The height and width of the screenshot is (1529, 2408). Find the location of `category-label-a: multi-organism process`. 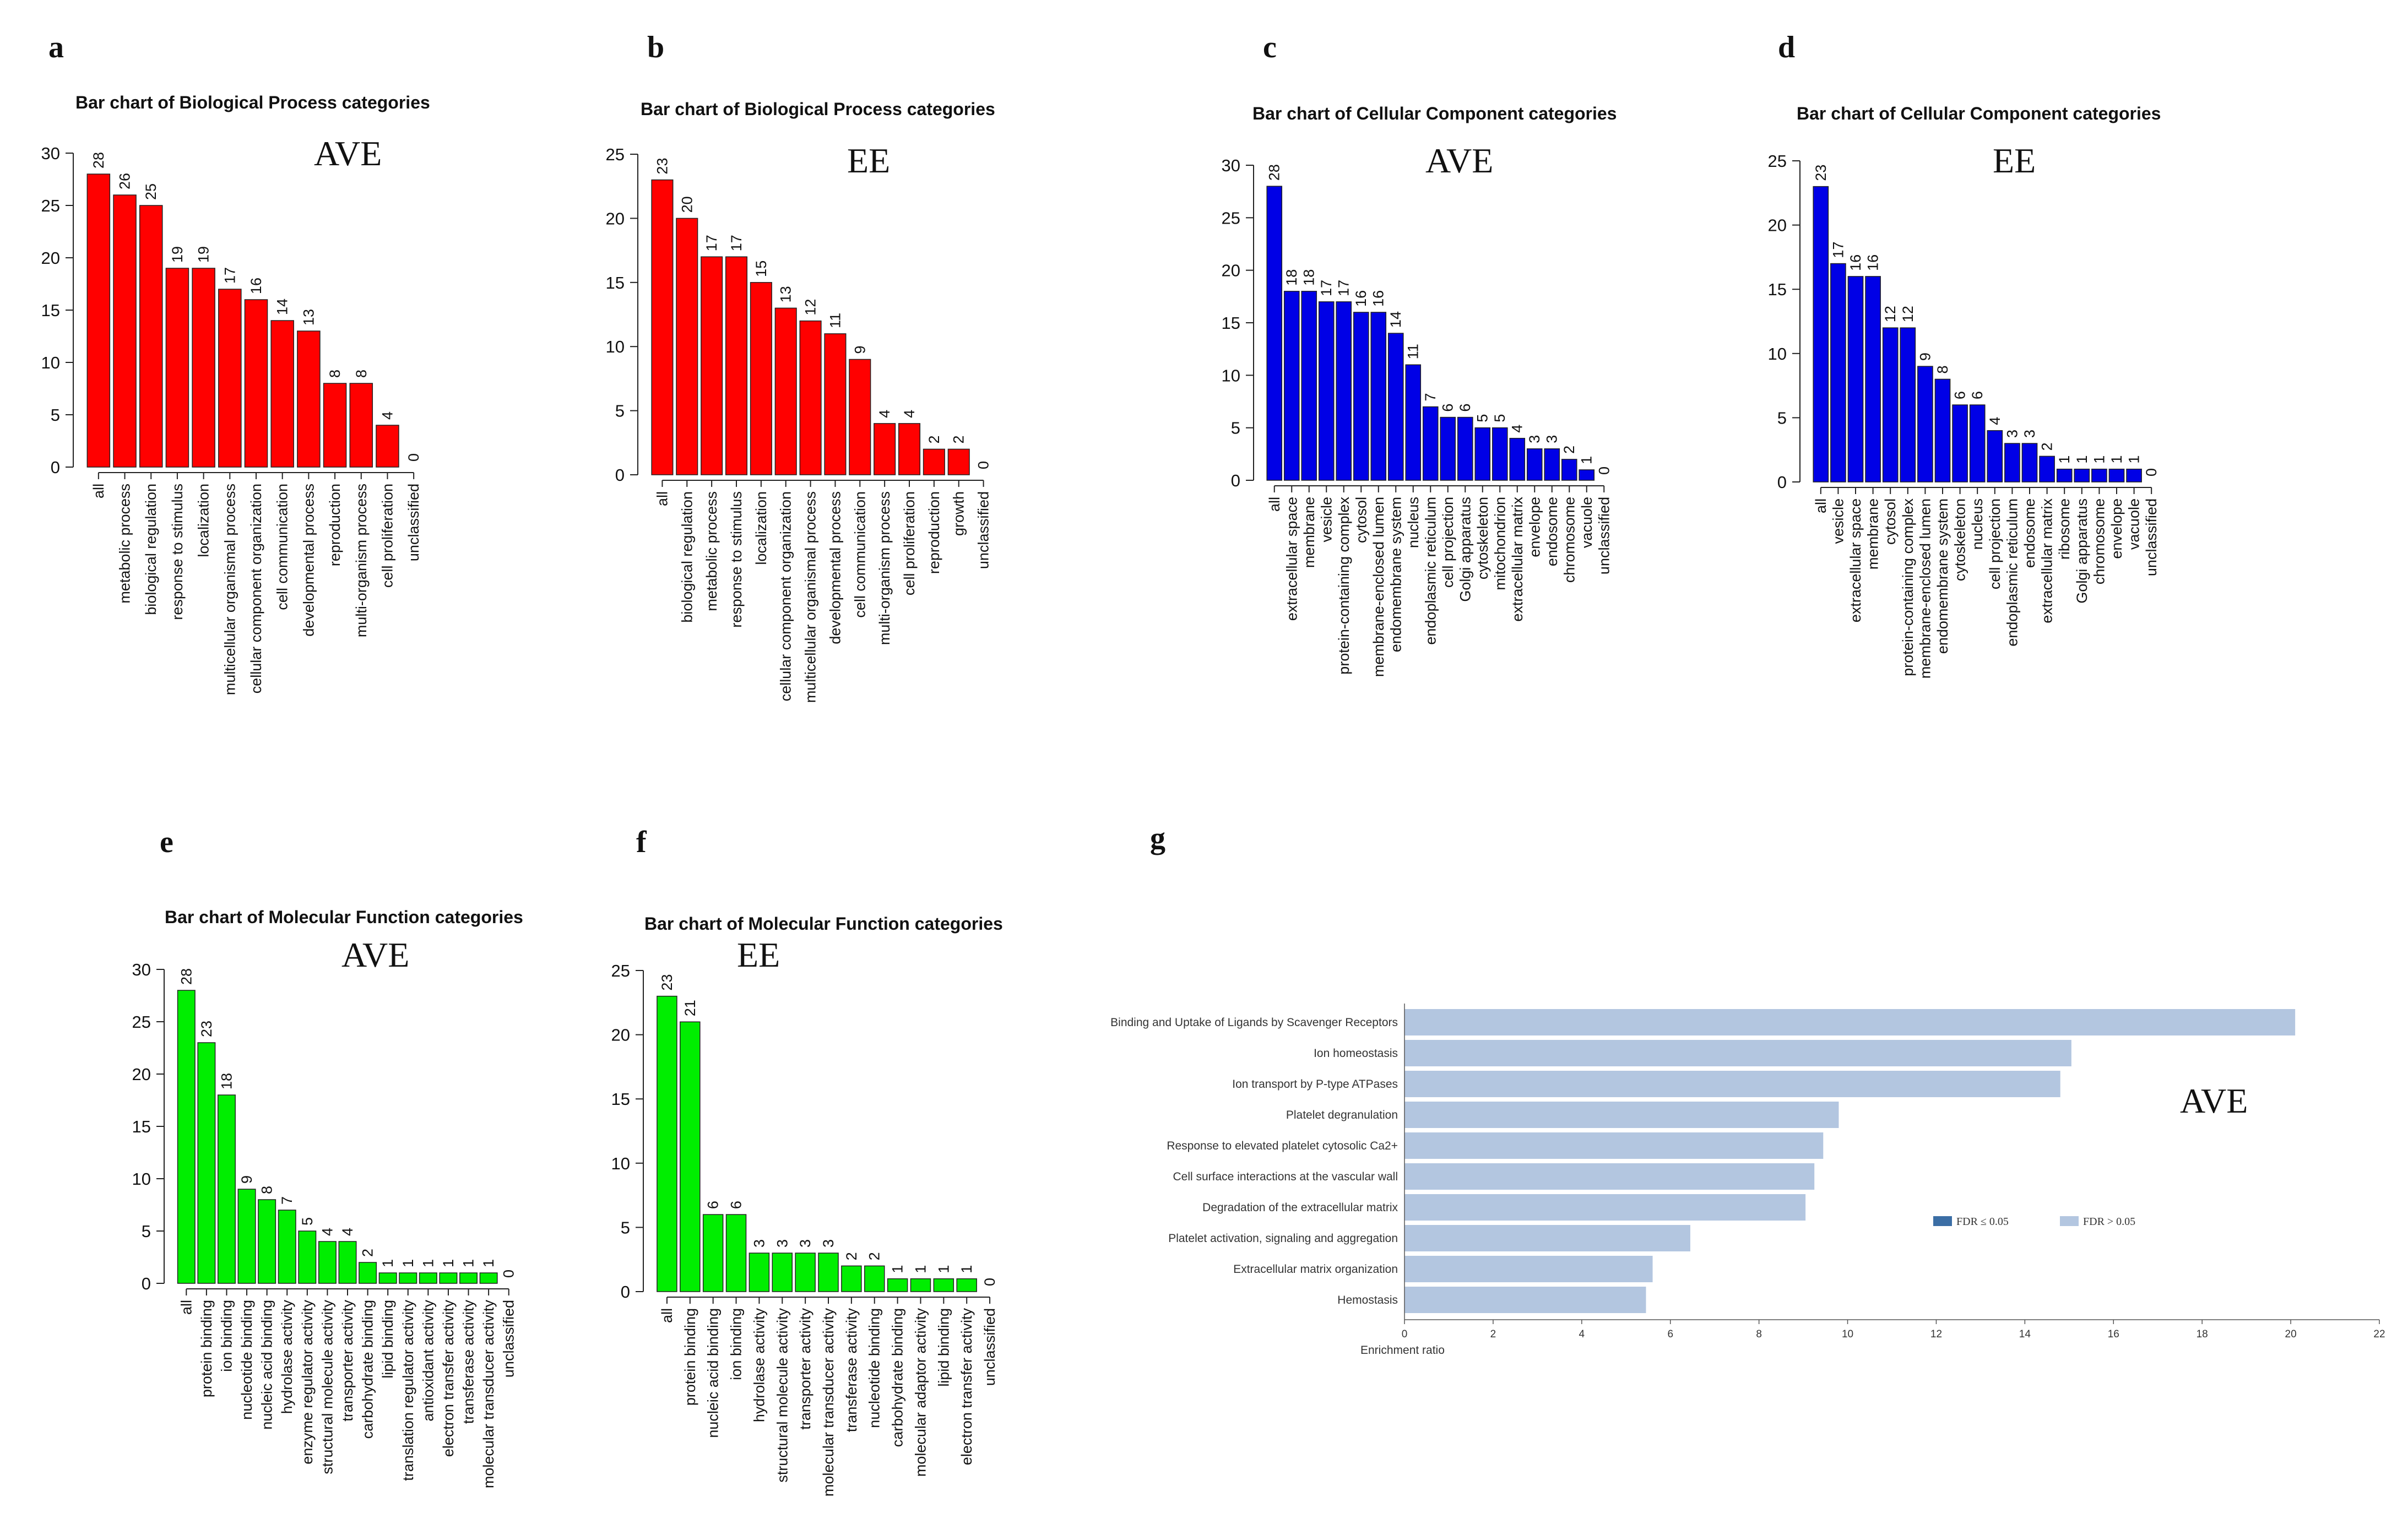

category-label-a: multi-organism process is located at coordinates (361, 560).